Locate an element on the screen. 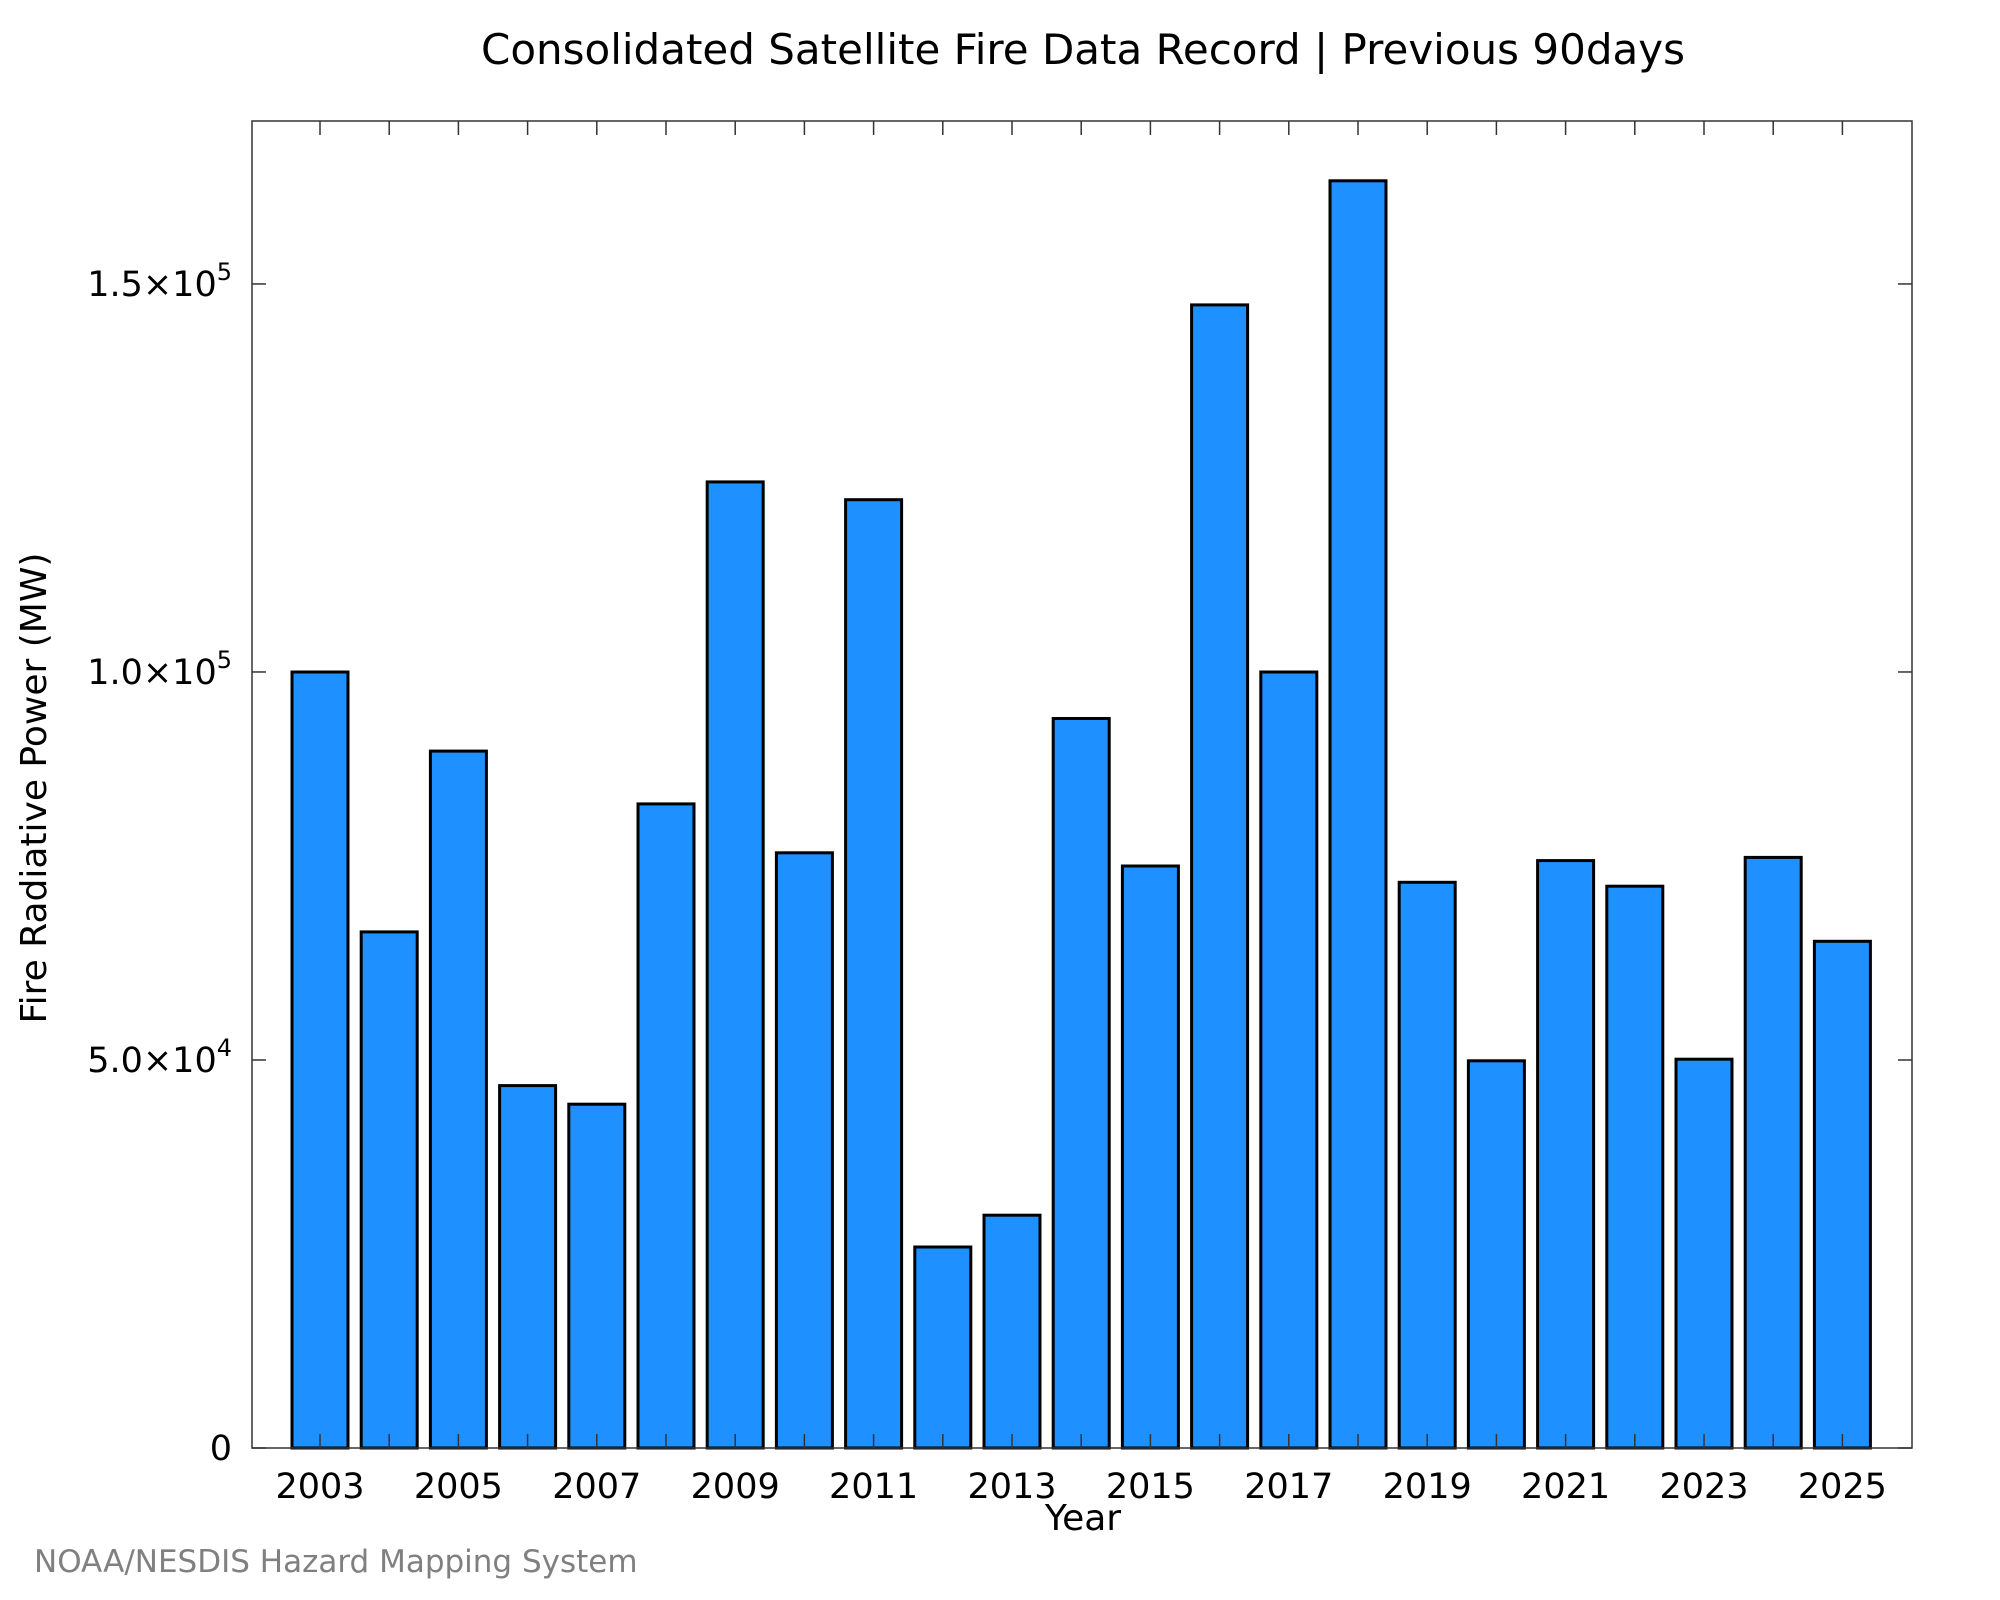  x-tick-label-2013: 2013 is located at coordinates (1011, 1487).